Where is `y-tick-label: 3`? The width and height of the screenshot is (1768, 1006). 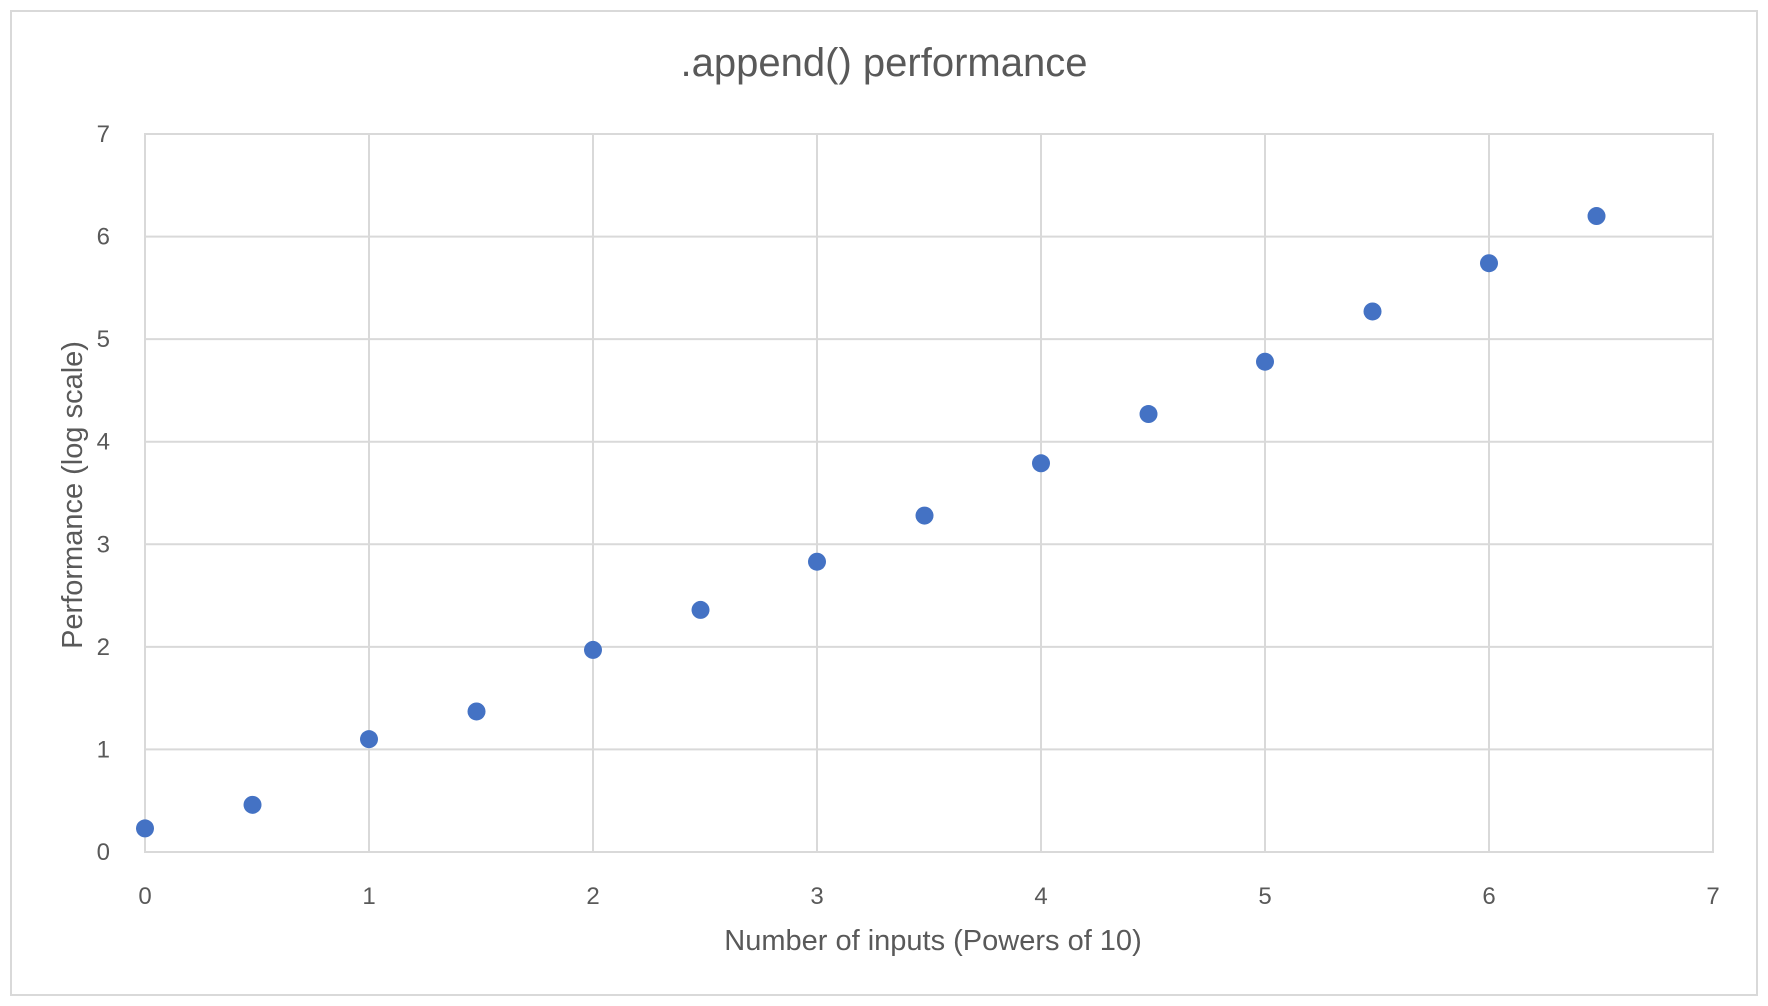
y-tick-label: 3 is located at coordinates (103, 544).